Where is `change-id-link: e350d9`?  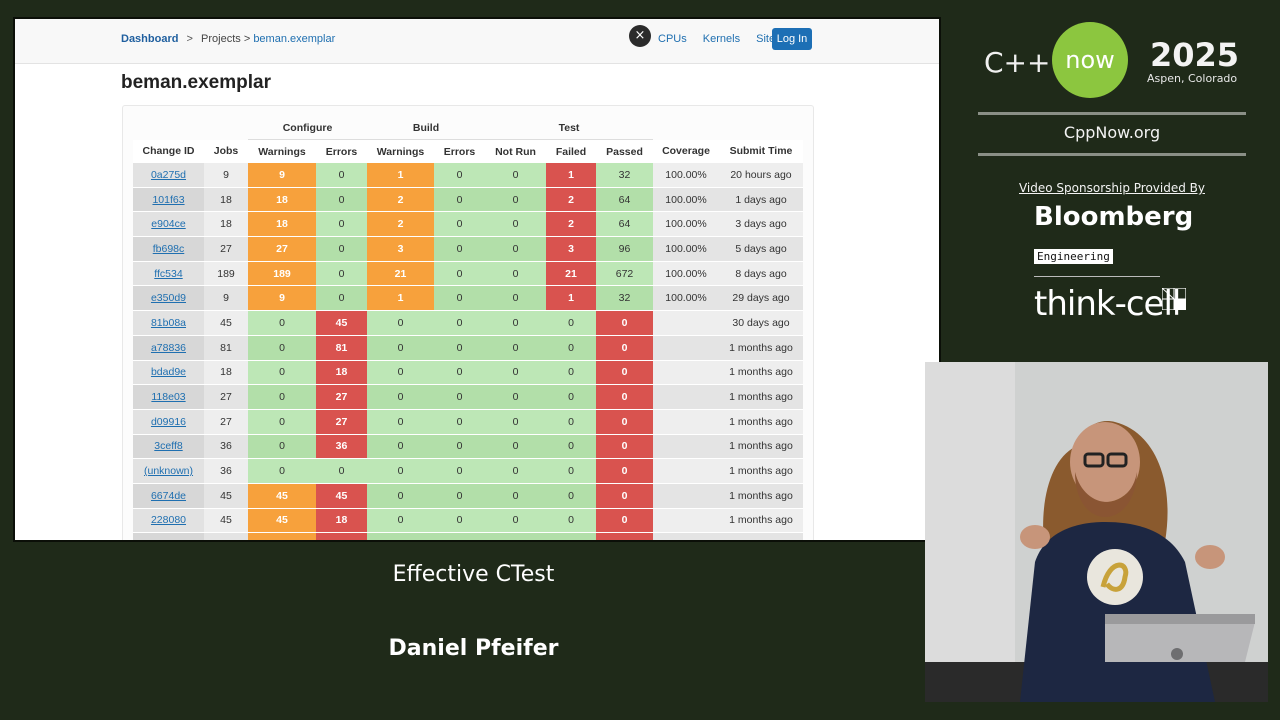 change-id-link: e350d9 is located at coordinates (168, 298).